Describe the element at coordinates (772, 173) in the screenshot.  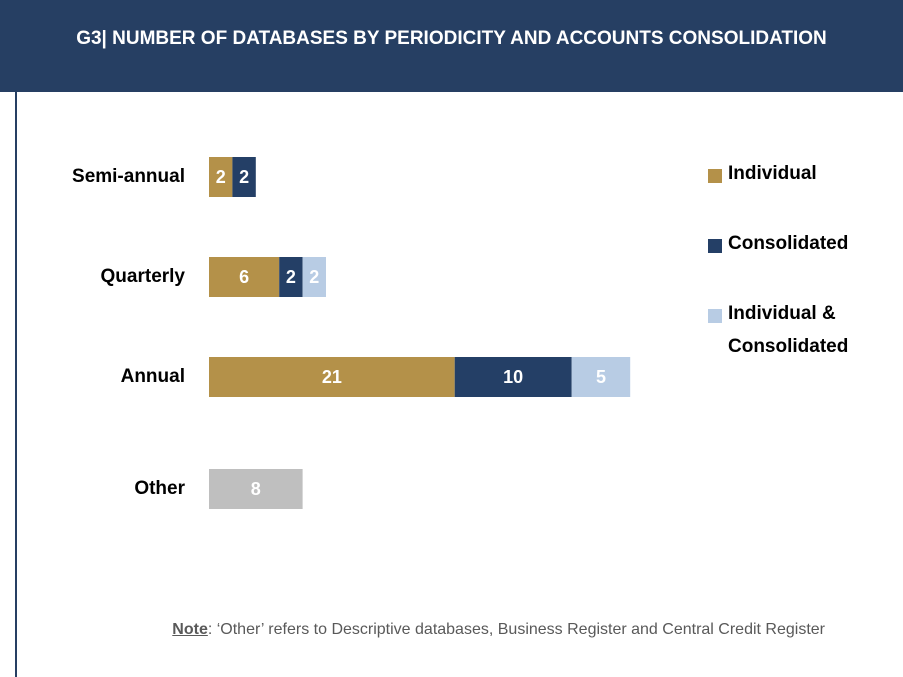
I see `legend-label: Individual` at that location.